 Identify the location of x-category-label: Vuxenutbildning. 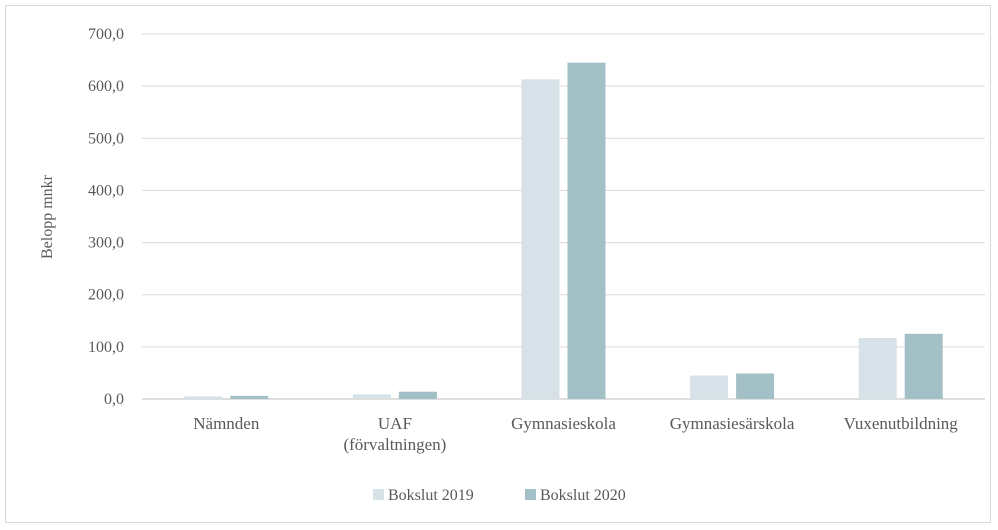
(901, 423).